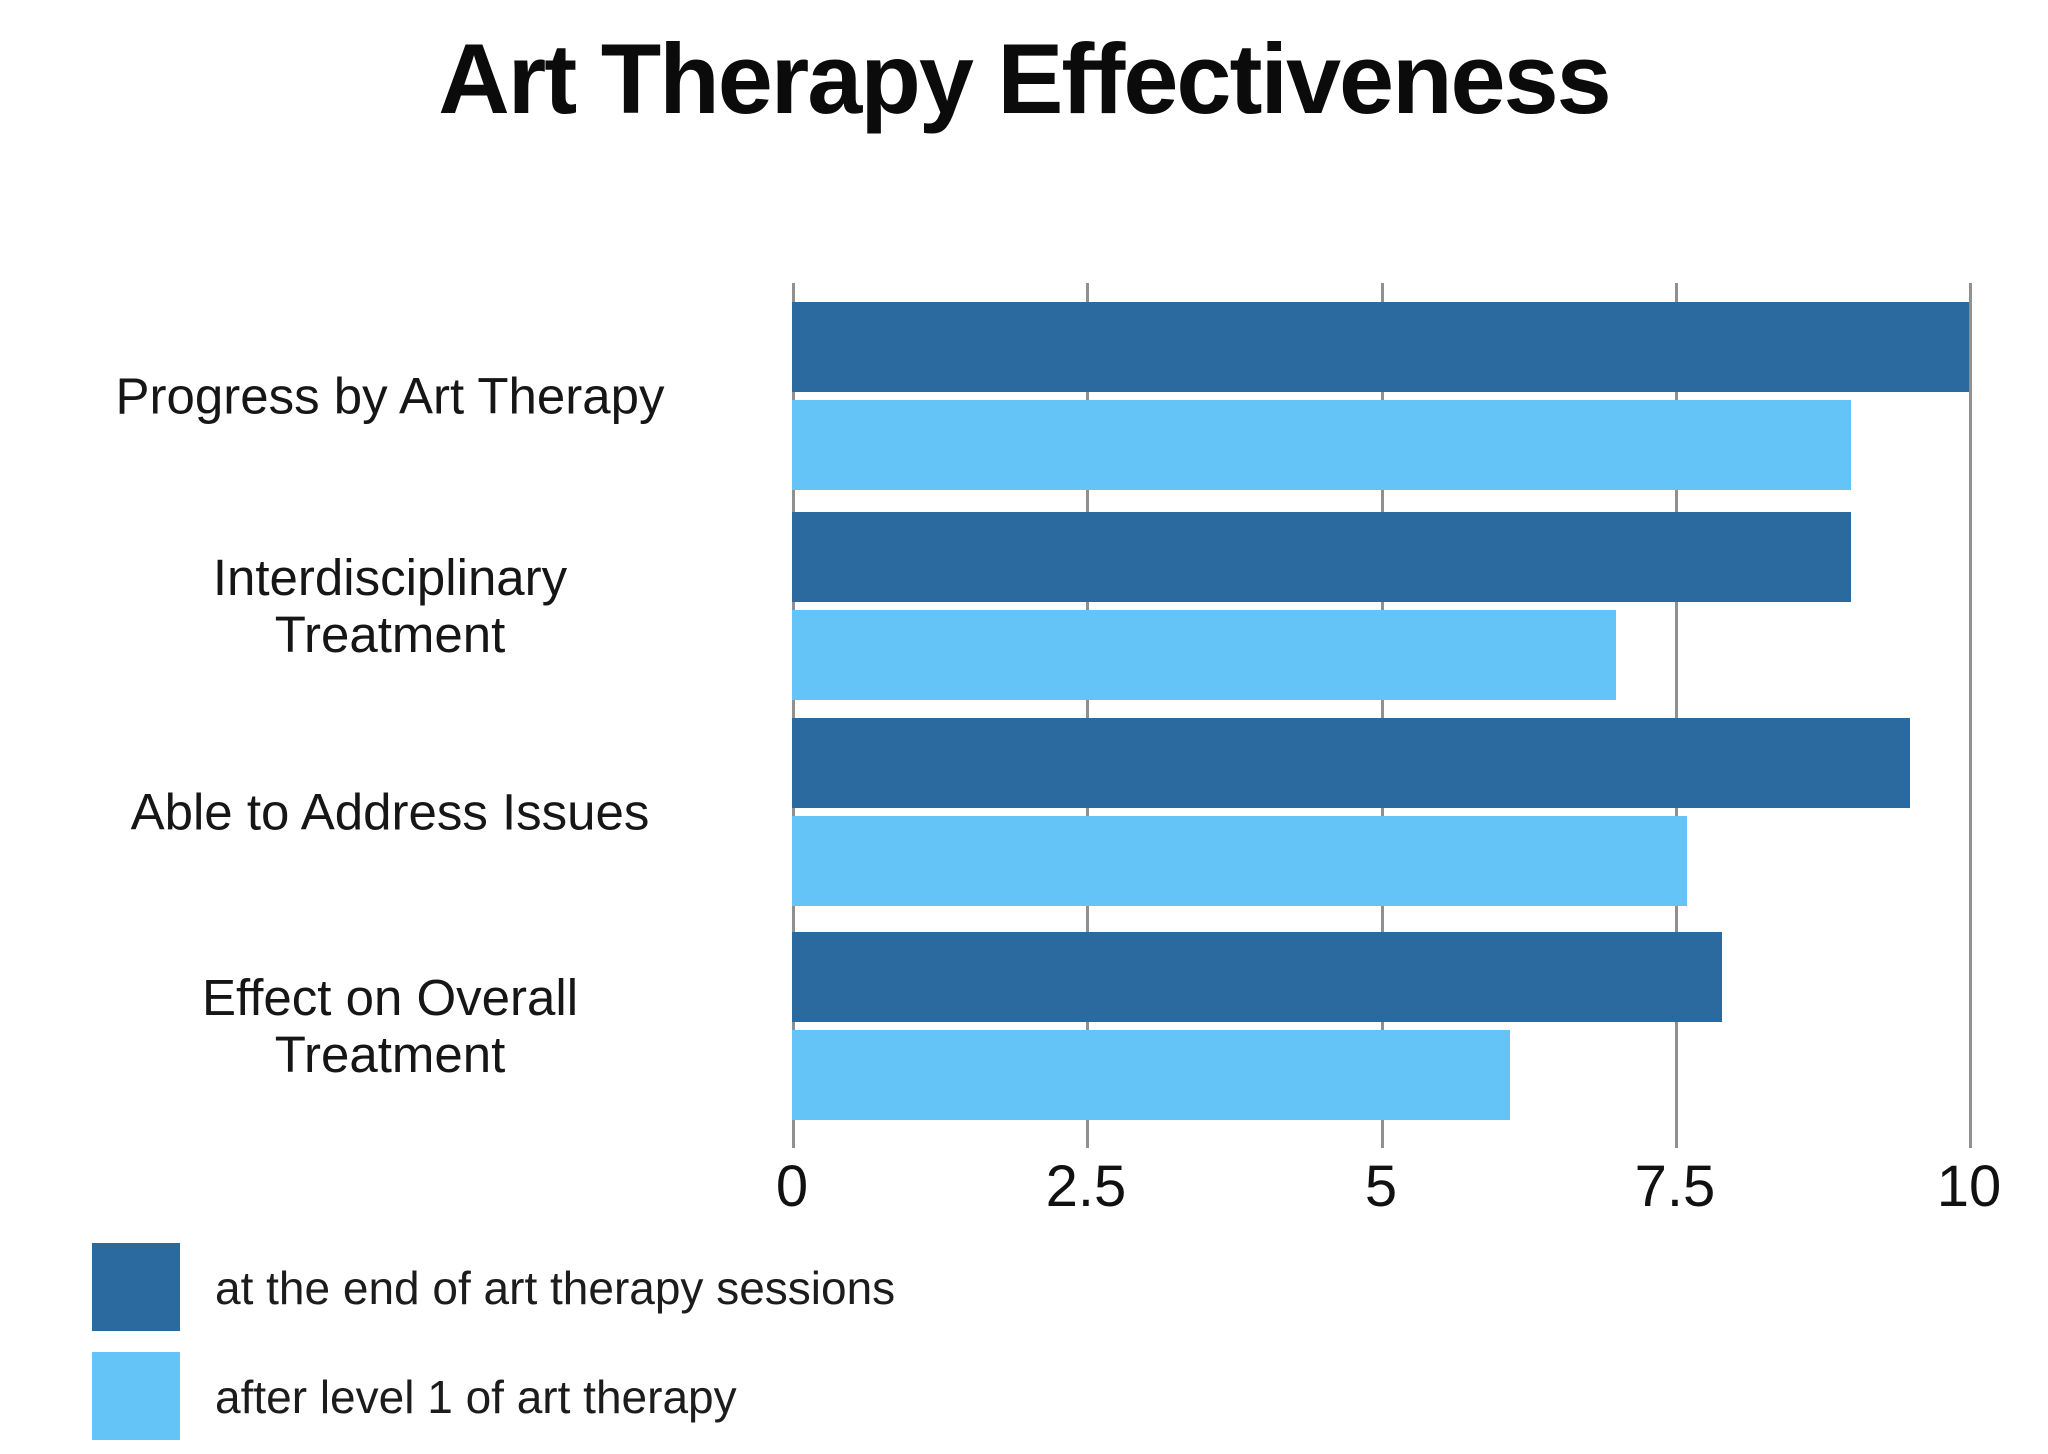 The image size is (2048, 1454). What do you see at coordinates (390, 812) in the screenshot?
I see `category-label-2: Able to Address Issues` at bounding box center [390, 812].